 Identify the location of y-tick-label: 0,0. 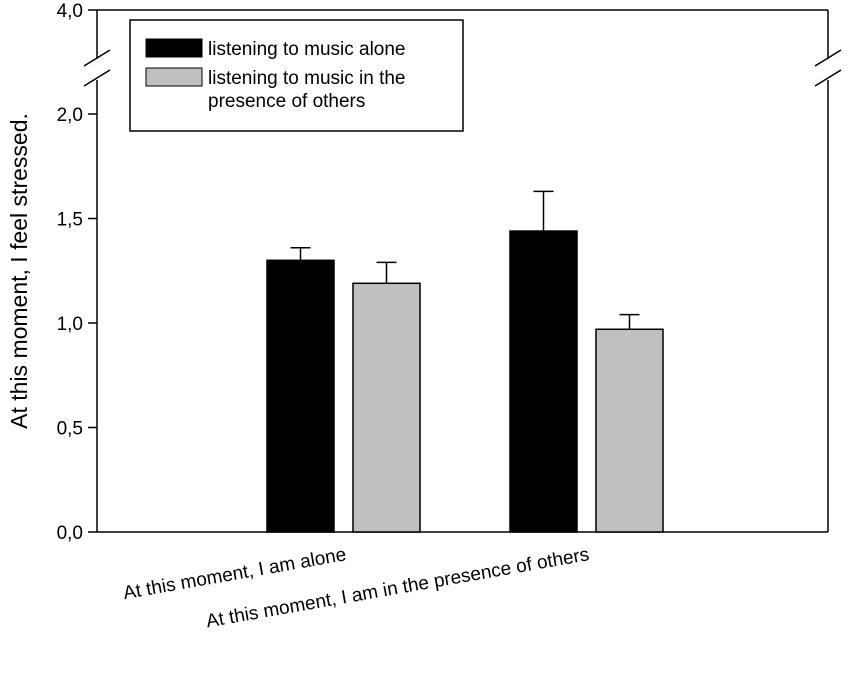
(70, 533).